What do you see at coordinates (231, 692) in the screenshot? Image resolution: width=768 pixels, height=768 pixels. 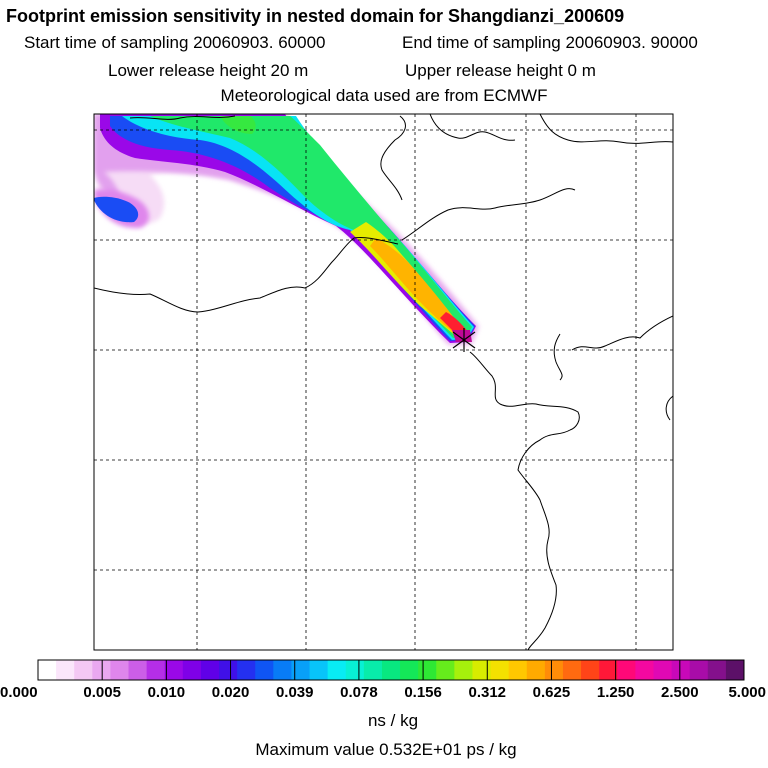 I see `colorbar-tick-label: 0.020` at bounding box center [231, 692].